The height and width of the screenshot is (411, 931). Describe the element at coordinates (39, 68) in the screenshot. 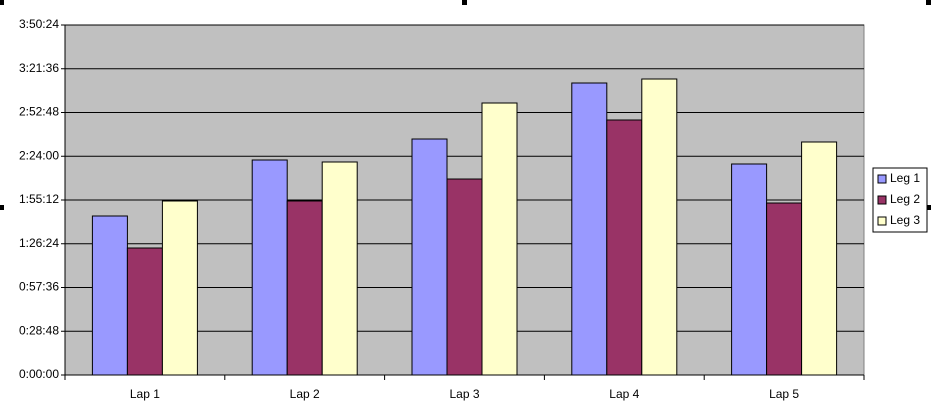

I see `y-tick-label: 3:21:36` at that location.